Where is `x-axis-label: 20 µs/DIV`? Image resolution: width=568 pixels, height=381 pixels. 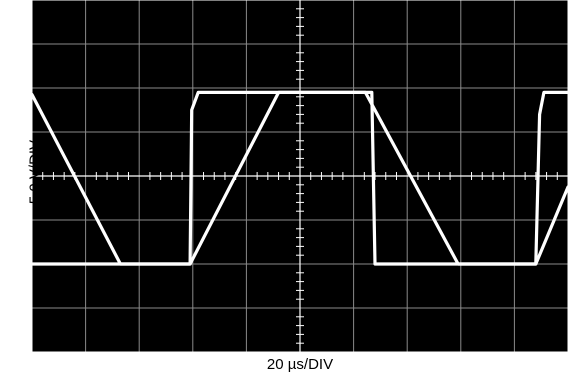
x-axis-label: 20 µs/DIV is located at coordinates (300, 364).